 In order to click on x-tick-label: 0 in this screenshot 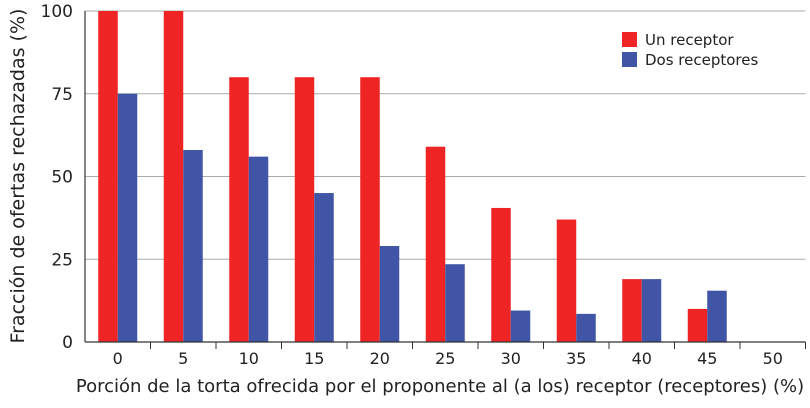, I will do `click(118, 358)`.